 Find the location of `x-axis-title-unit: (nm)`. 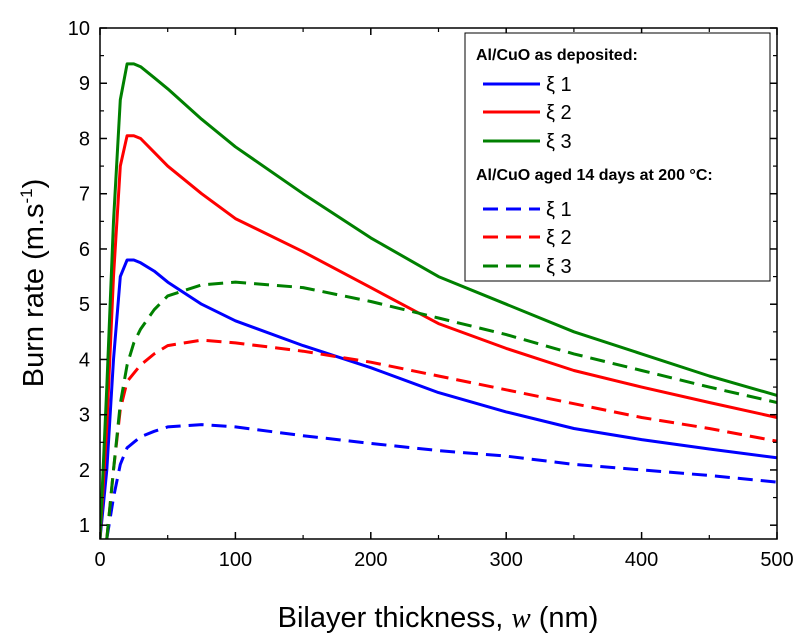

x-axis-title-unit: (nm) is located at coordinates (565, 618).